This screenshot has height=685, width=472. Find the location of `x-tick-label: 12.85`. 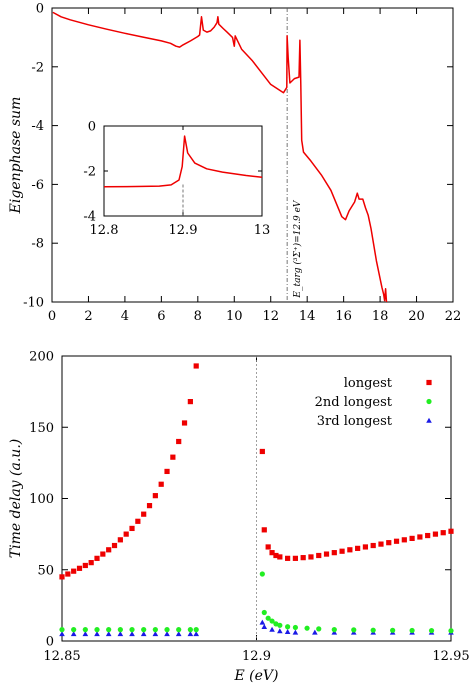

x-tick-label: 12.85 is located at coordinates (61, 656).